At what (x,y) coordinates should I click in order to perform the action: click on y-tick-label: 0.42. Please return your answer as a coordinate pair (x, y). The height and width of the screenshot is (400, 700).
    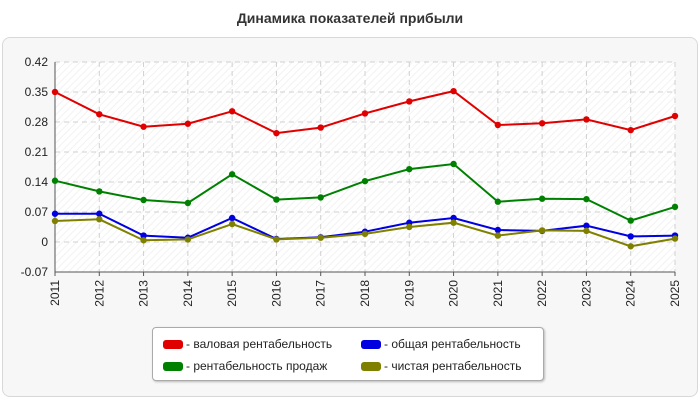
    Looking at the image, I should click on (37, 62).